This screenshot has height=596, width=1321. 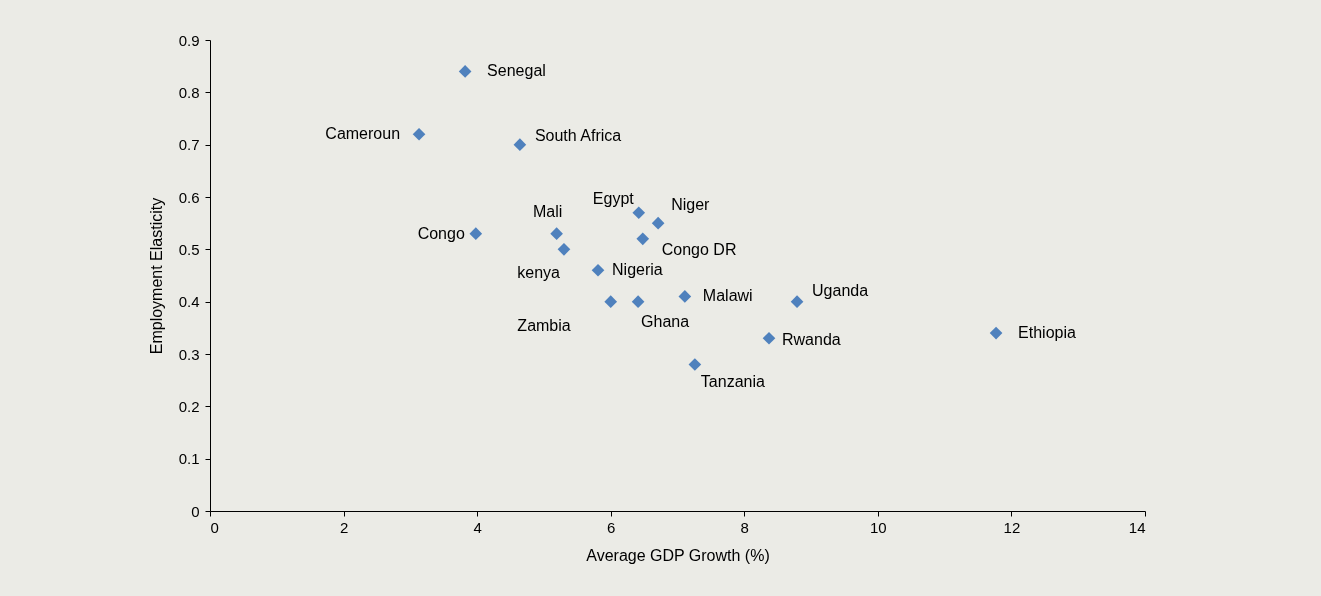 What do you see at coordinates (691, 205) in the screenshot?
I see `annotation: Niger` at bounding box center [691, 205].